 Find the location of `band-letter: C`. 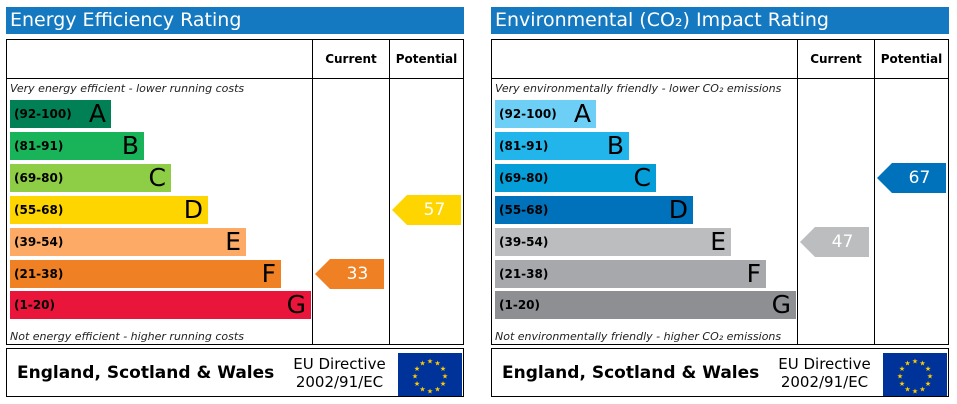

band-letter: C is located at coordinates (642, 177).